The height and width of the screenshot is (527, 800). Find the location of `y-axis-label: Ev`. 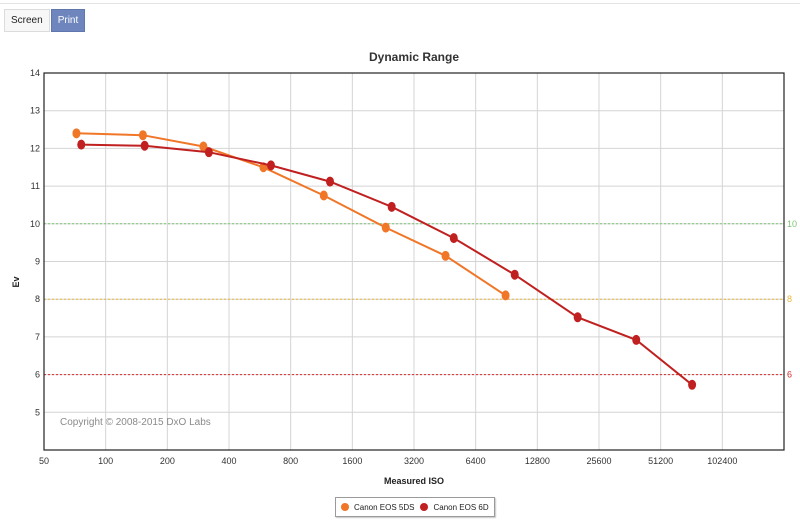

y-axis-label: Ev is located at coordinates (16, 281).